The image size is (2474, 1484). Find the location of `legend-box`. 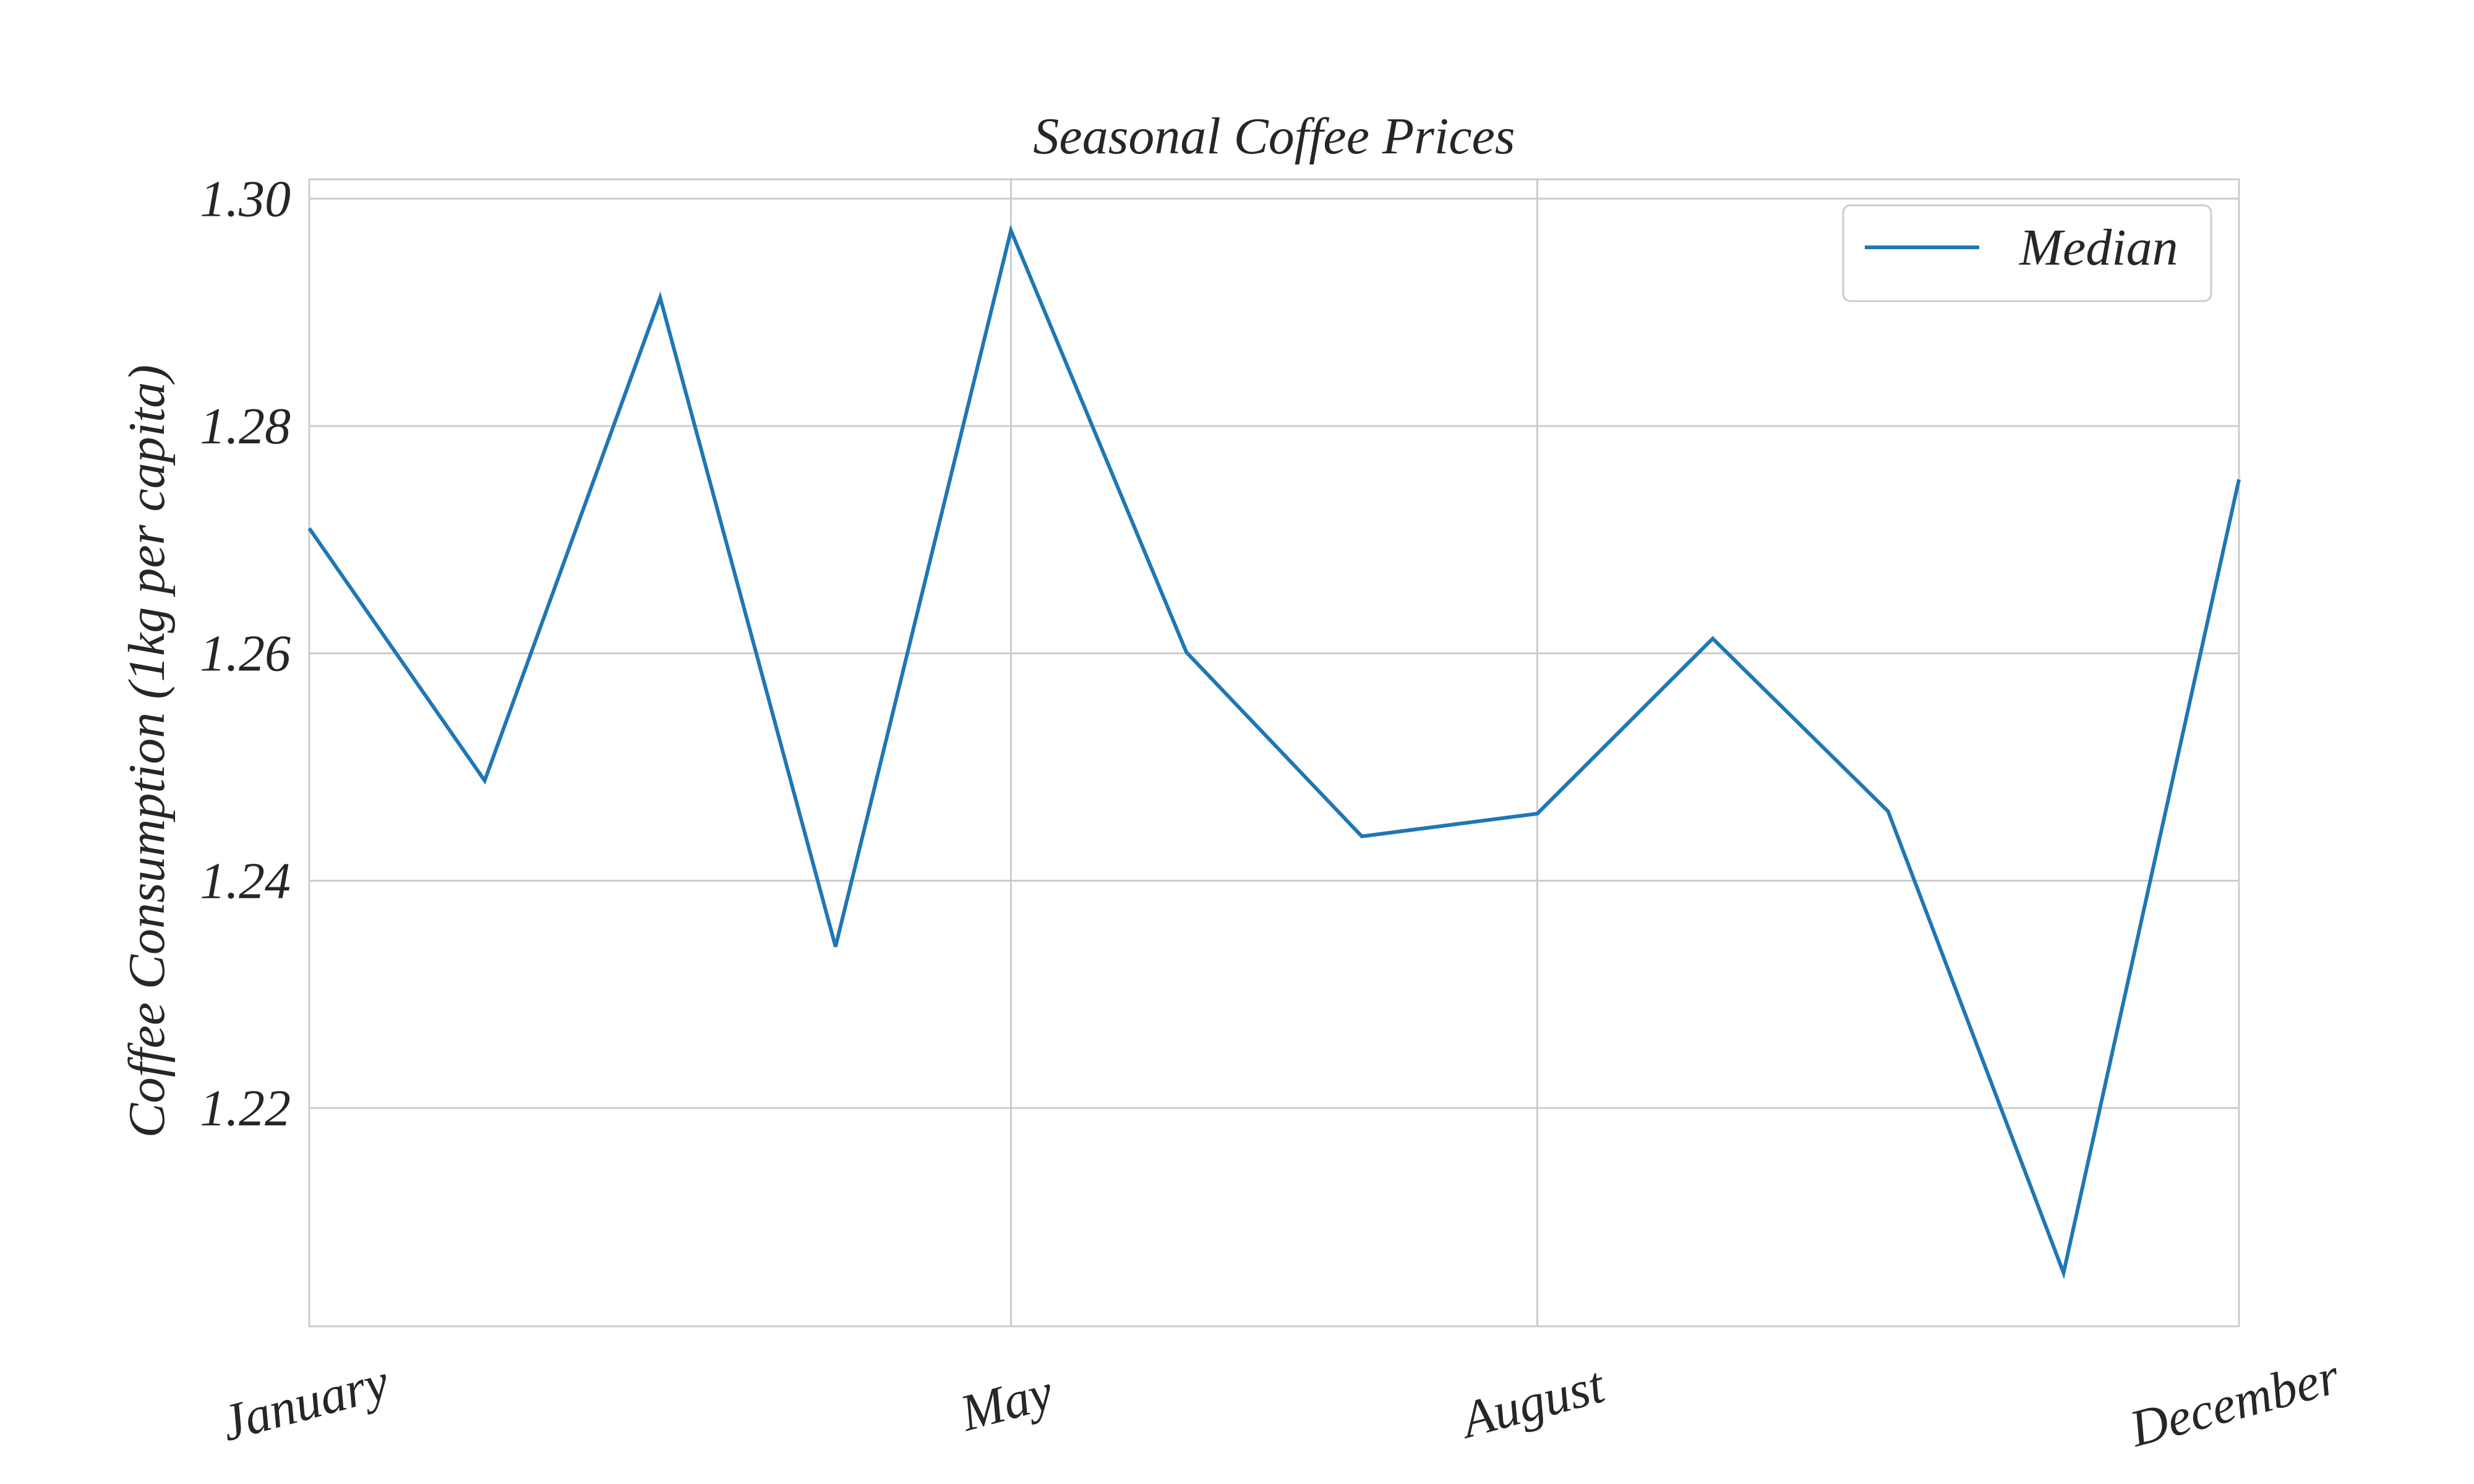

legend-box is located at coordinates (2027, 253).